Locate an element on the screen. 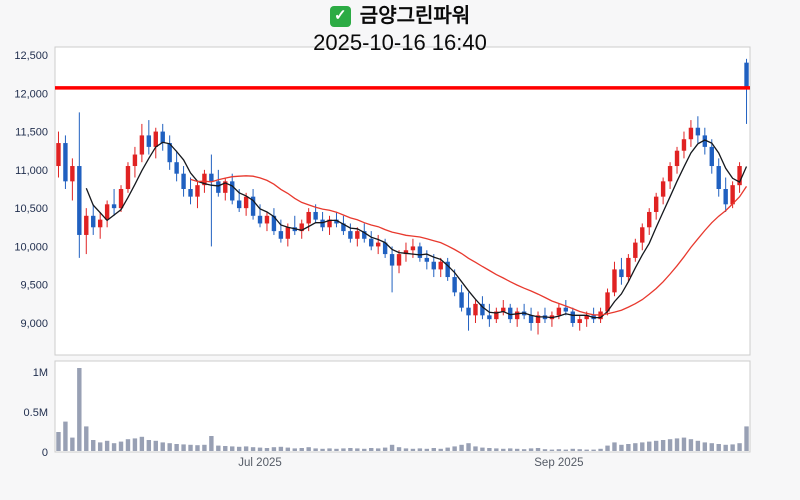 This screenshot has width=800, height=500. price-axis-label: 9,000 is located at coordinates (34, 324).